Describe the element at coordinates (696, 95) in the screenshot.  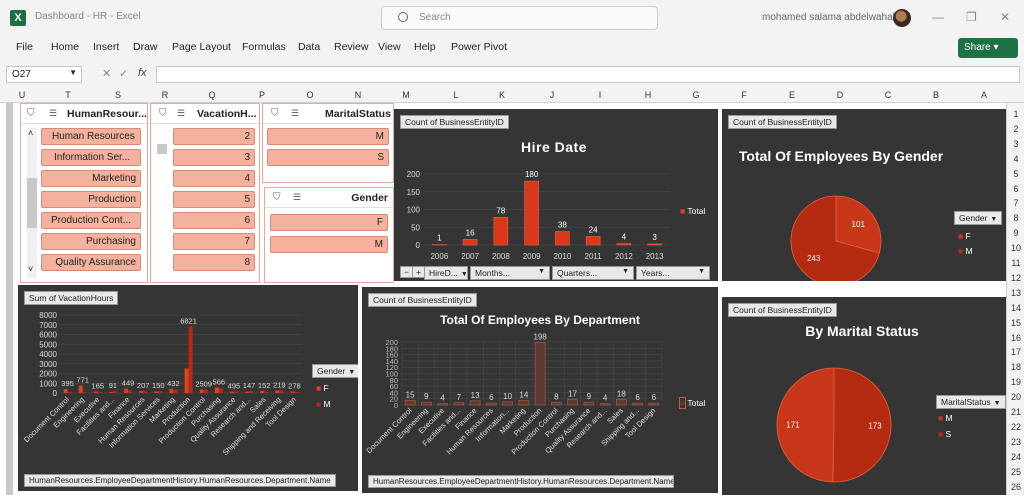
I see `column-header: G` at that location.